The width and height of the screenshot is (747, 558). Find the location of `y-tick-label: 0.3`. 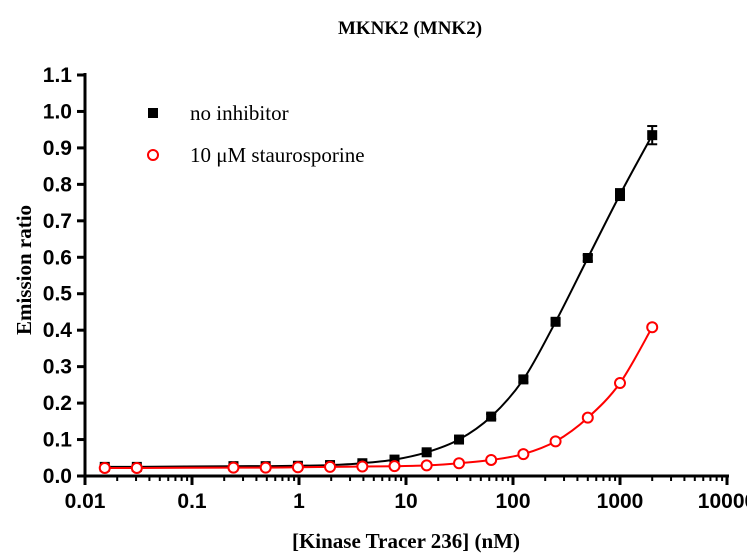

y-tick-label: 0.3 is located at coordinates (57, 367).